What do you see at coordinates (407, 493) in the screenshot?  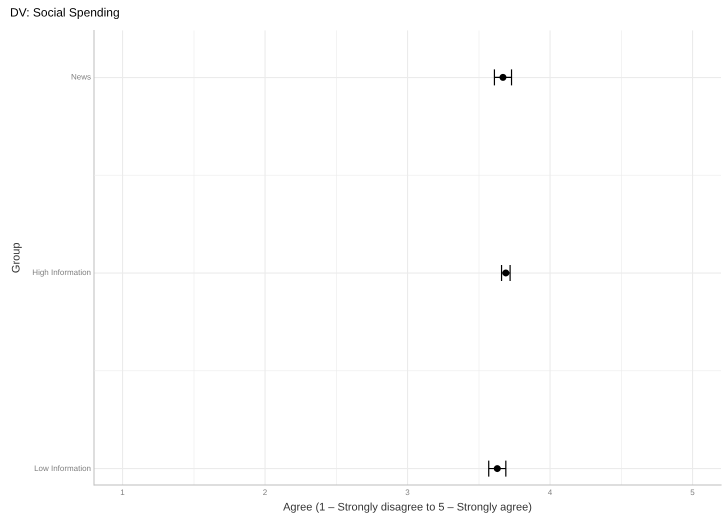 I see `x-tick-label: 3` at bounding box center [407, 493].